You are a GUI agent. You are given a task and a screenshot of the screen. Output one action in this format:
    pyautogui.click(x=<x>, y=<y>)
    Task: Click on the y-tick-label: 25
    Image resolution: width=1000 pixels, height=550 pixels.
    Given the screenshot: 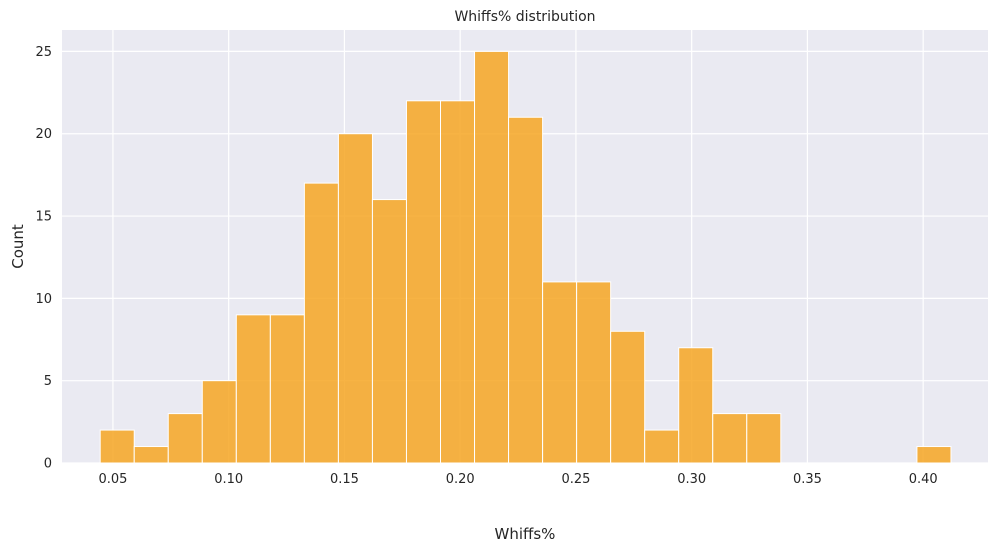 What is the action you would take?
    pyautogui.click(x=43, y=52)
    